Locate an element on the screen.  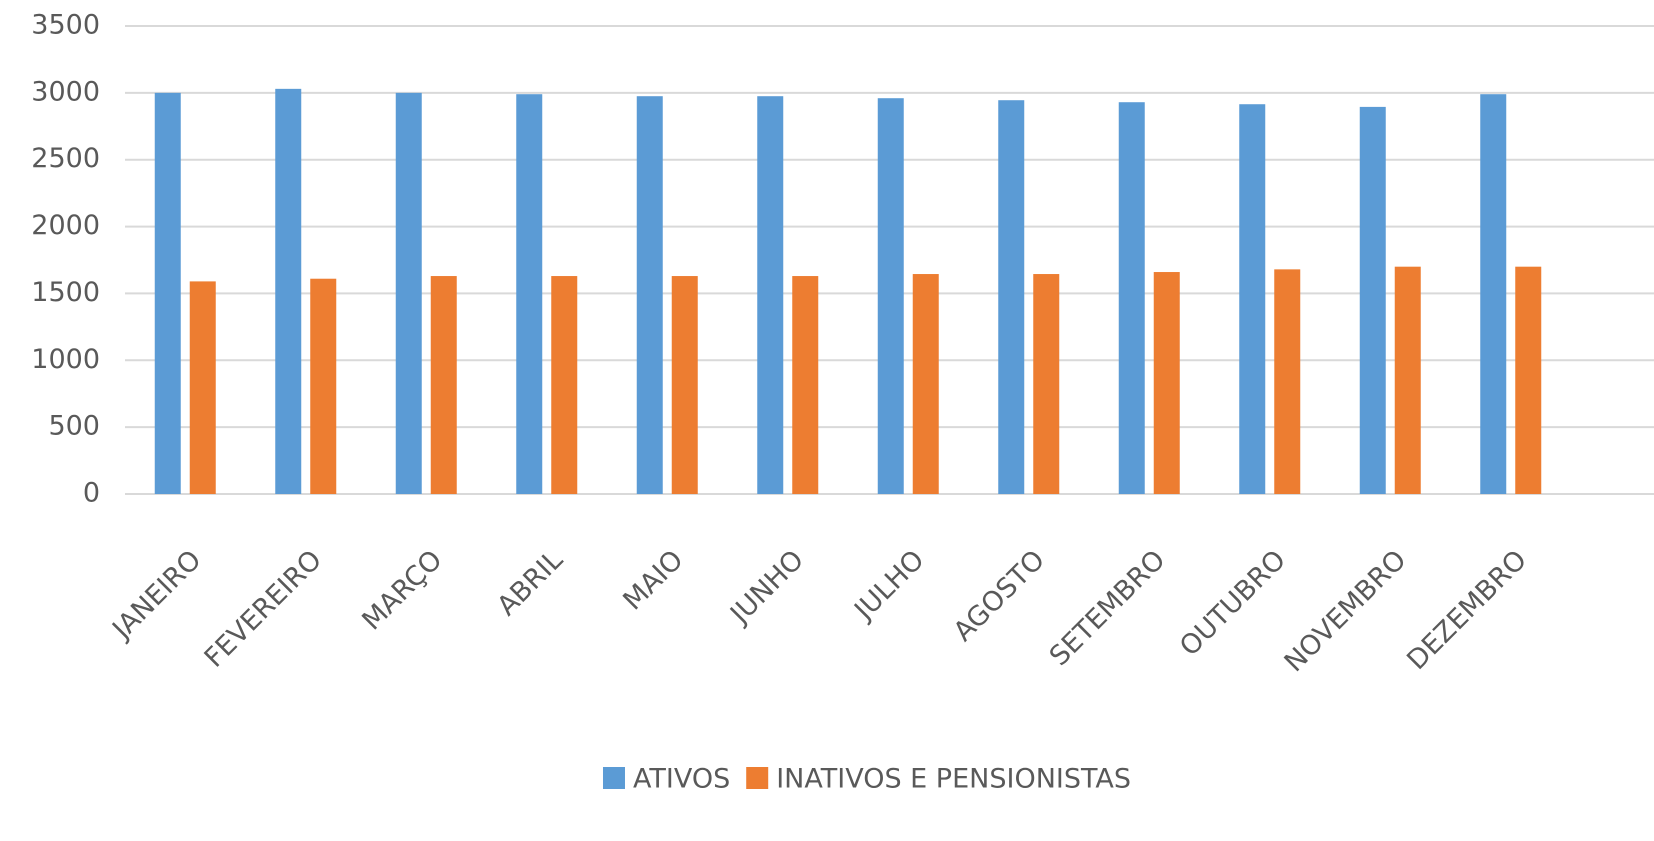
x-tick-label: MARÇO is located at coordinates (402, 590).